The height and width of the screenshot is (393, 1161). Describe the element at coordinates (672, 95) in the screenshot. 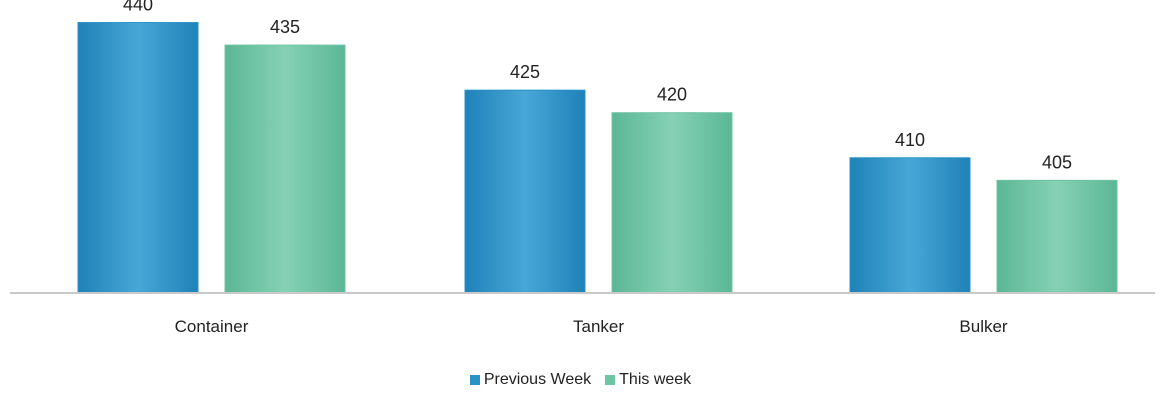

I see `value-label-tanker-this-week: 420` at that location.